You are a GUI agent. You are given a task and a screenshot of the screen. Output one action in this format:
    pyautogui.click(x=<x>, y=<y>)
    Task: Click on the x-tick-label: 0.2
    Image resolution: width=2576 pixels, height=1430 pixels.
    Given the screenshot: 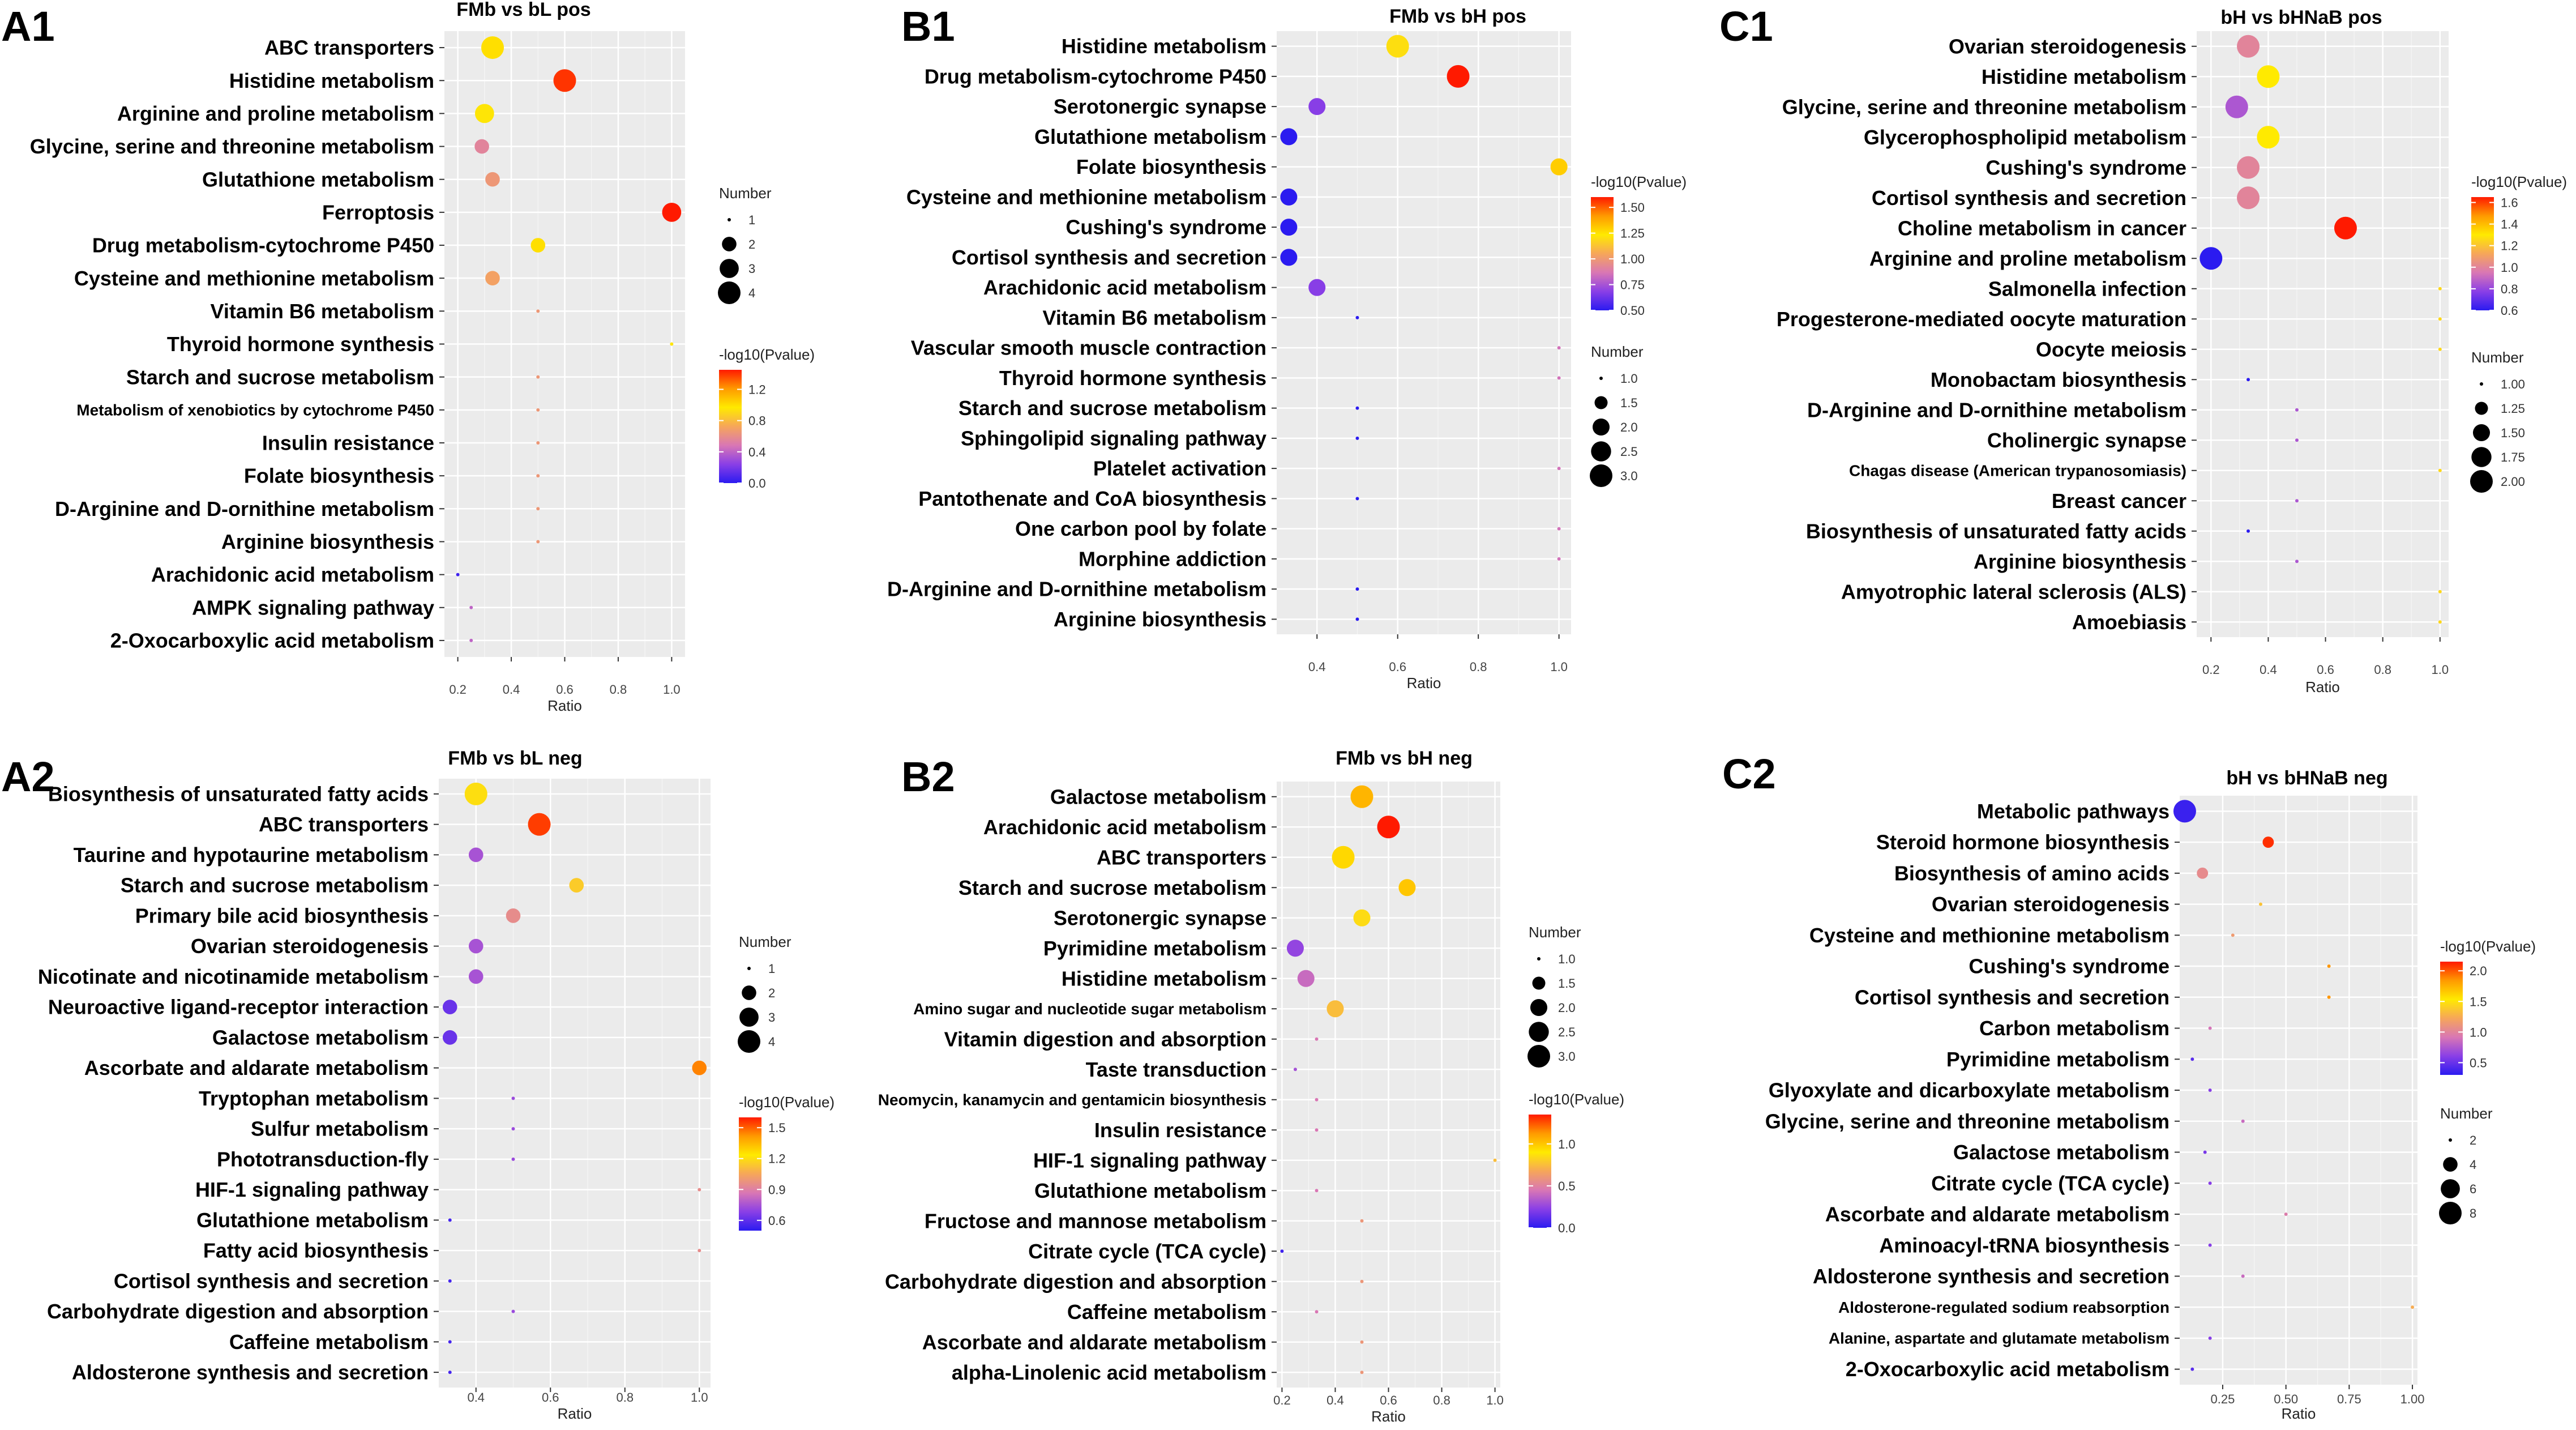 What is the action you would take?
    pyautogui.click(x=1282, y=1400)
    